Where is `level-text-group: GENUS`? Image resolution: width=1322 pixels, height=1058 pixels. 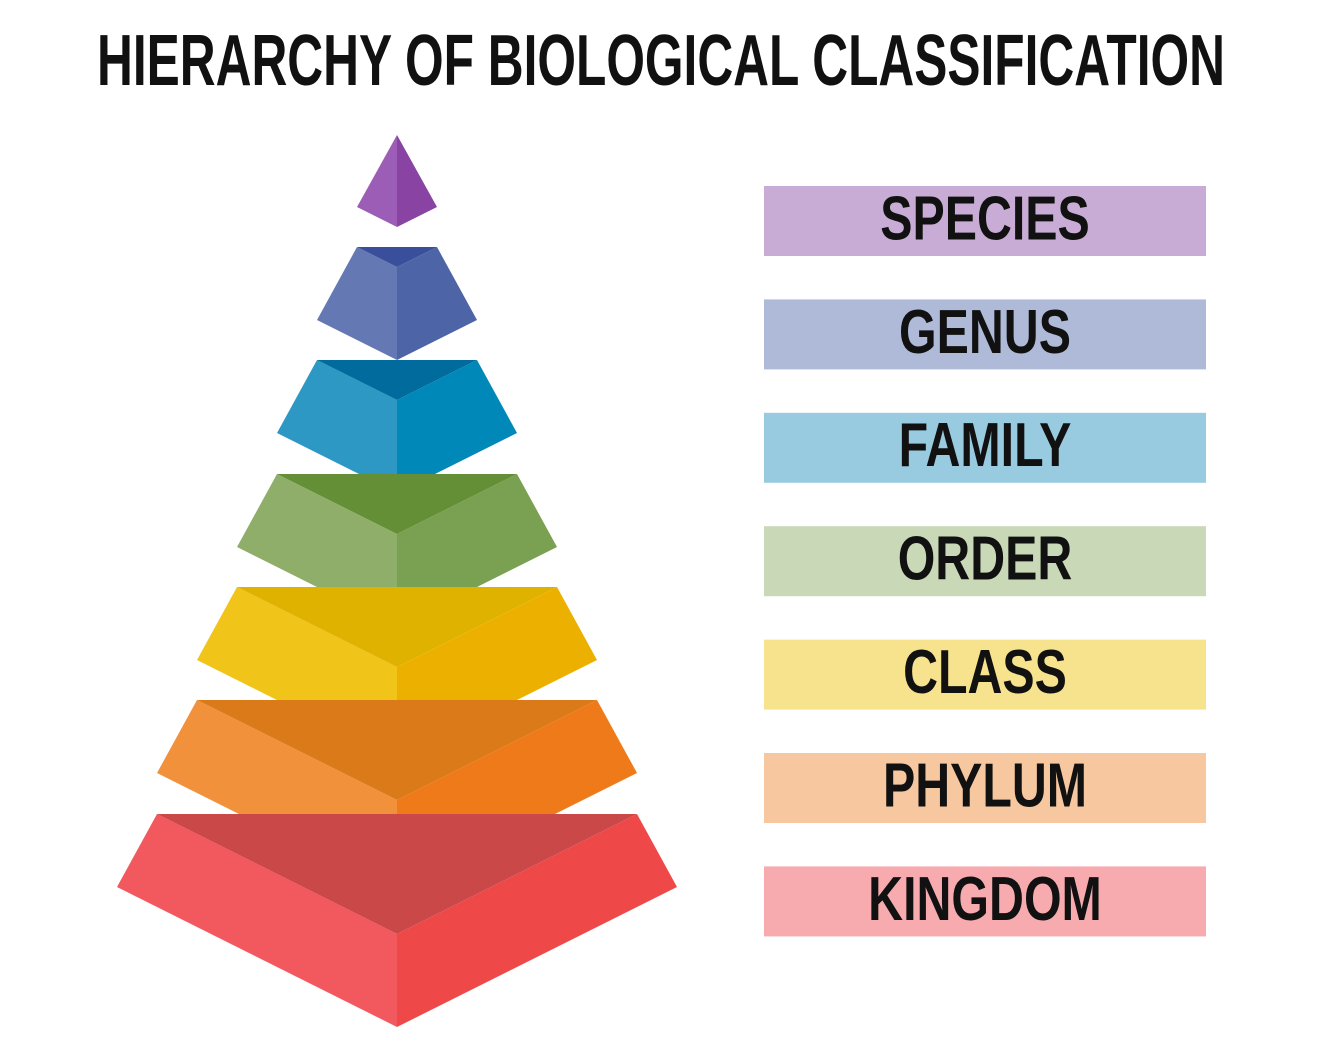 level-text-group: GENUS is located at coordinates (985, 331).